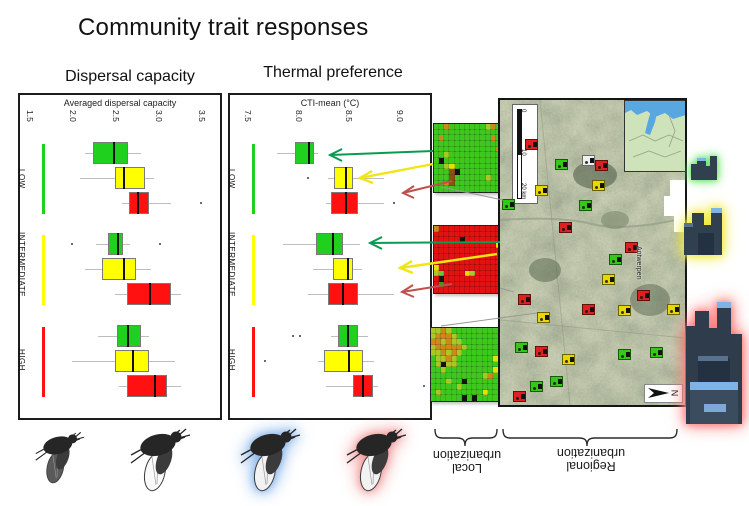 This screenshot has height=506, width=749. I want to click on low-dispersal-insect-icon, so click(59, 457).